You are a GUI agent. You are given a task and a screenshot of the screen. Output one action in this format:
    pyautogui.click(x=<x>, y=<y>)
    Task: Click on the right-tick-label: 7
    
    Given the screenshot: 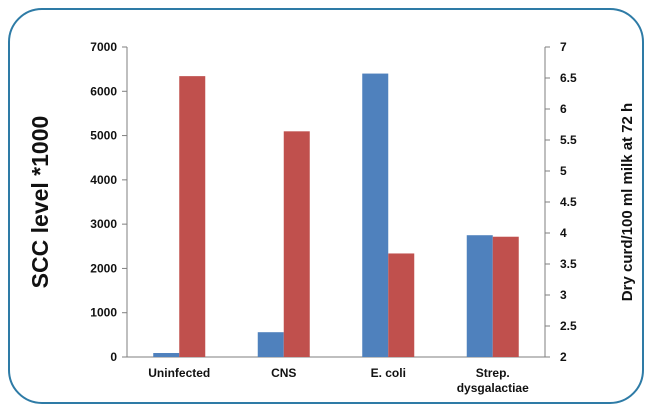 What is the action you would take?
    pyautogui.click(x=563, y=47)
    